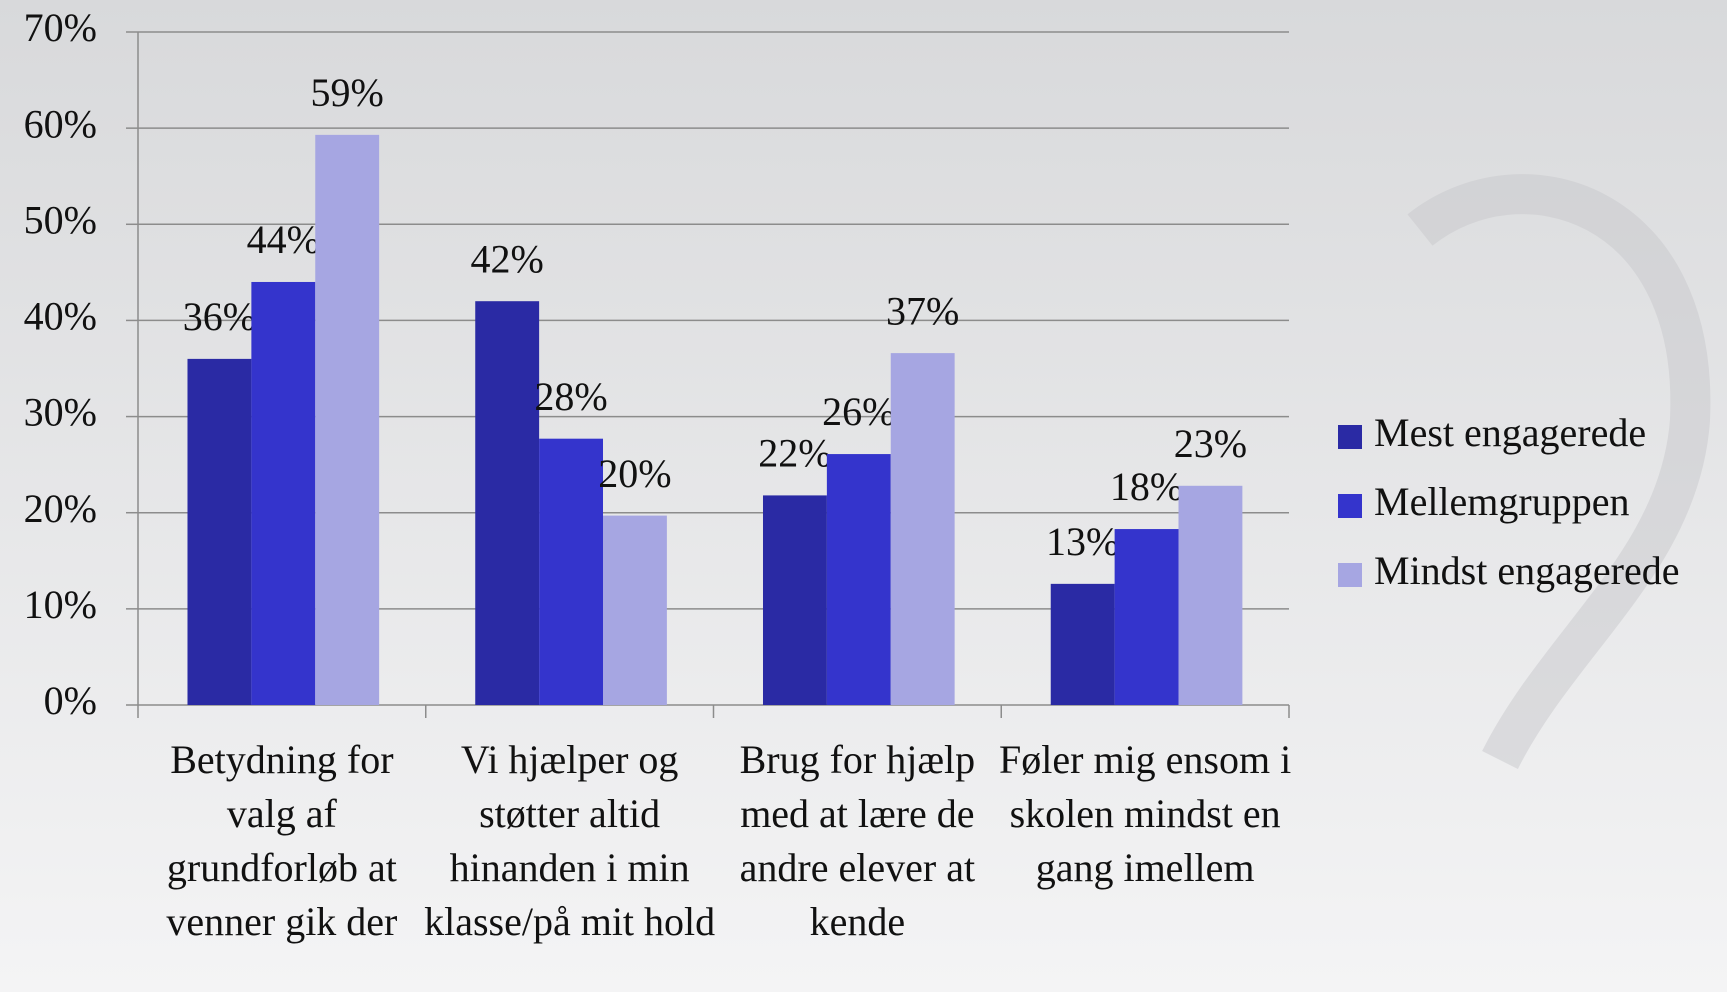 This screenshot has height=992, width=1727. Describe the element at coordinates (60, 316) in the screenshot. I see `y-tick-label: 40%` at that location.